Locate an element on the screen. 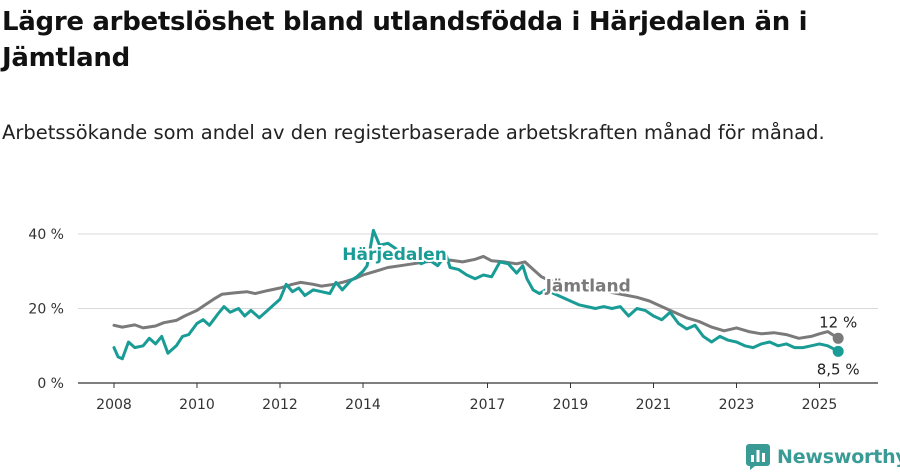 The height and width of the screenshot is (474, 900). x-tick-label: 2025 is located at coordinates (820, 405).